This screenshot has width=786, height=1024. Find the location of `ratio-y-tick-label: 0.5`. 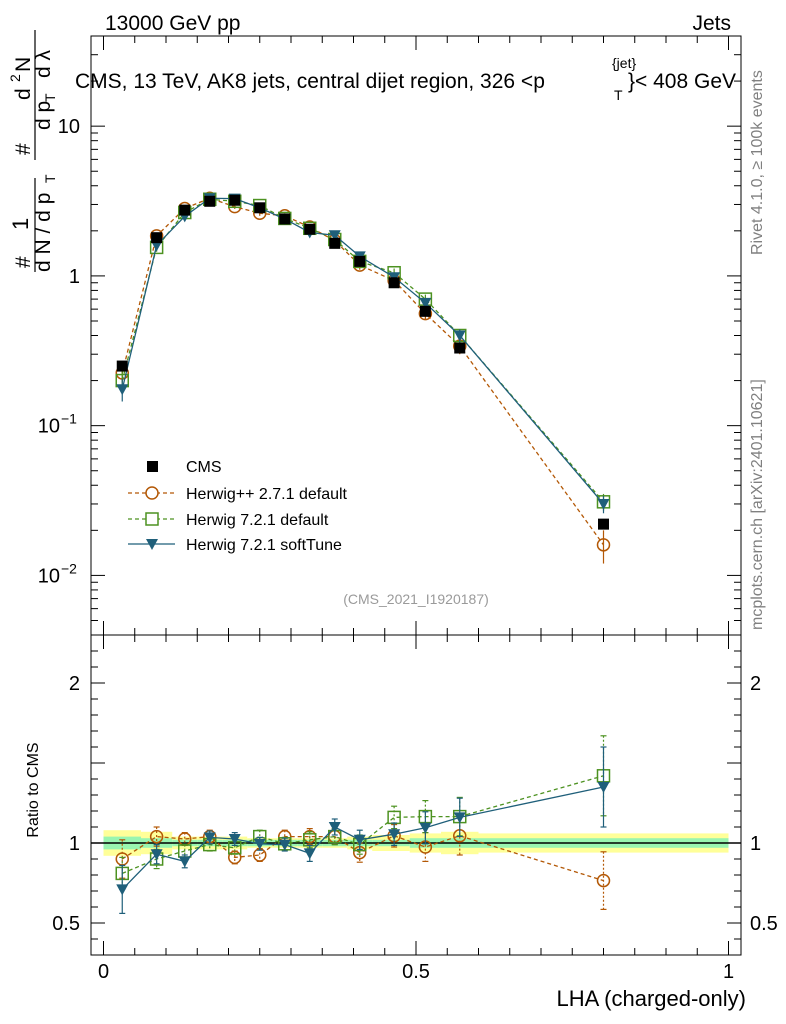

ratio-y-tick-label: 0.5 is located at coordinates (66, 924).